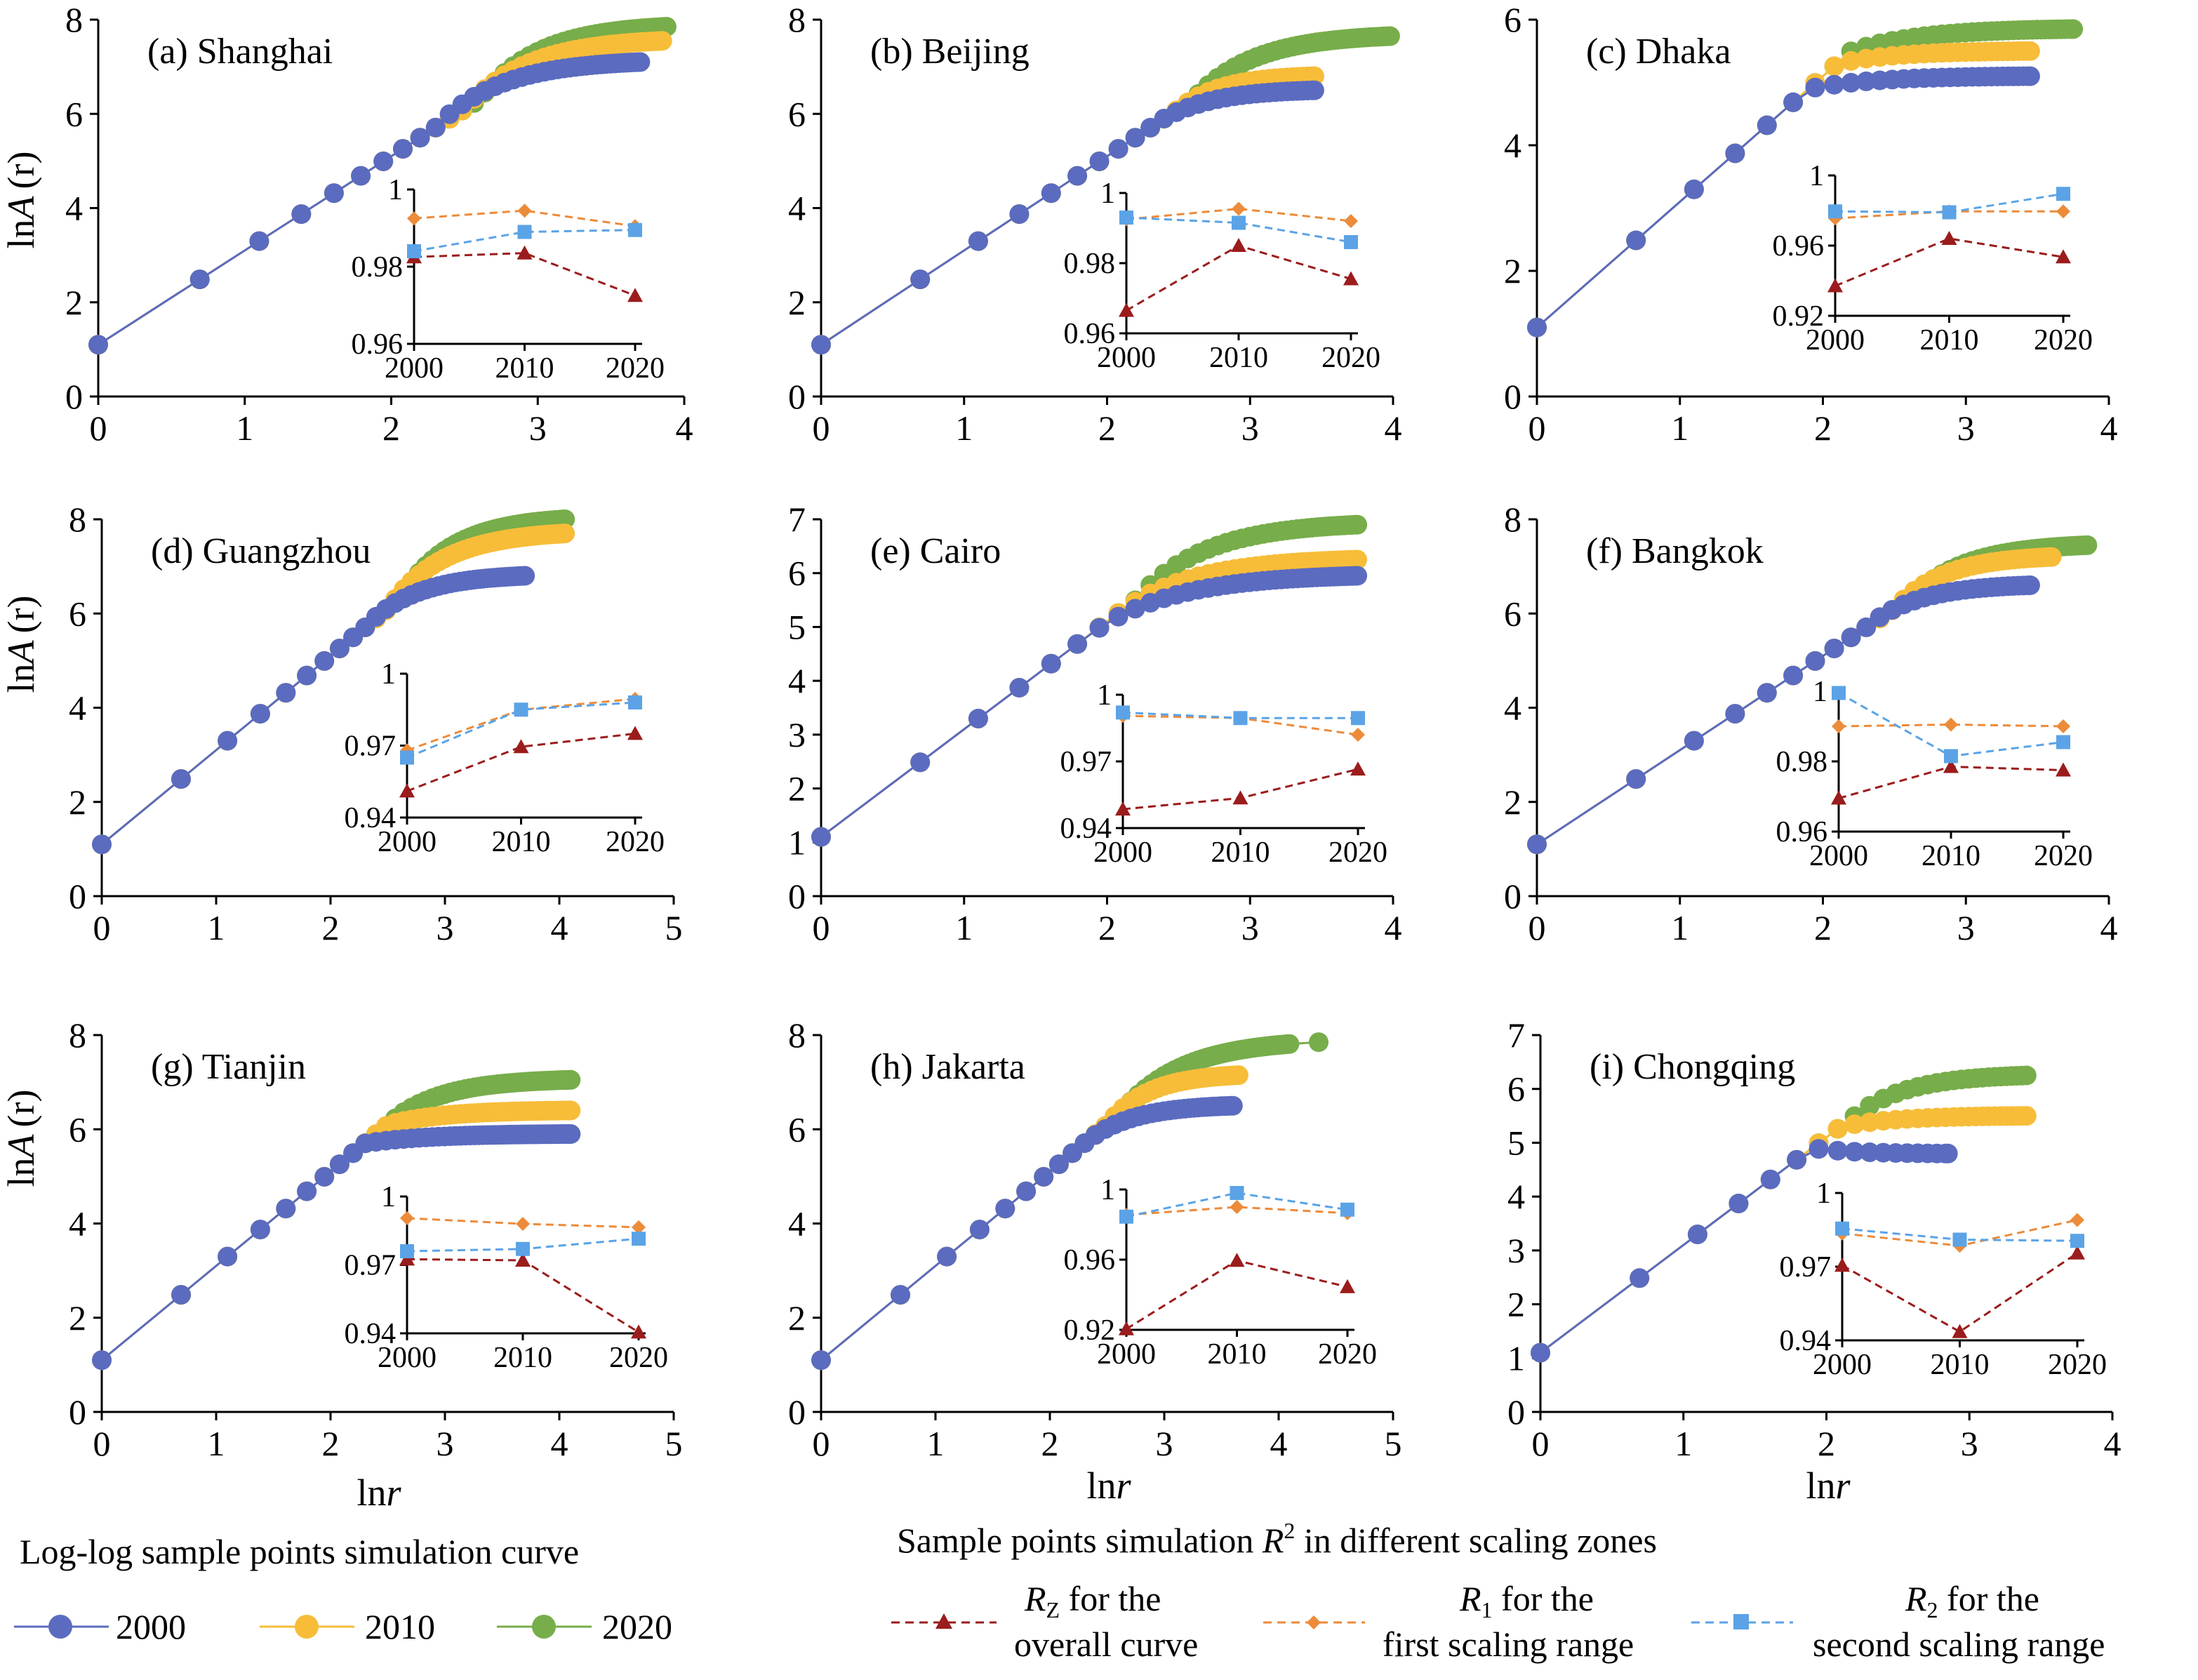 Image resolution: width=2198 pixels, height=1680 pixels. What do you see at coordinates (1107, 194) in the screenshot?
I see `inset-y-tick-label: 1` at bounding box center [1107, 194].